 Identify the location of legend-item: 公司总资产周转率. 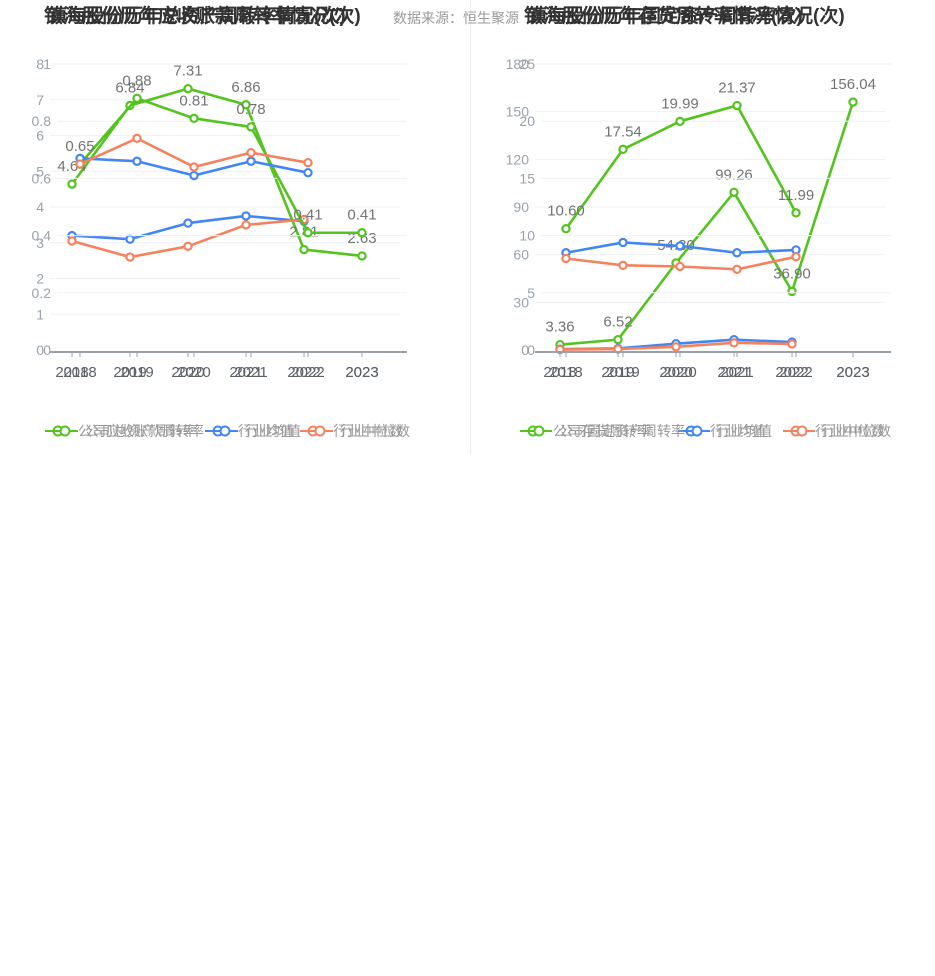
(124, 431).